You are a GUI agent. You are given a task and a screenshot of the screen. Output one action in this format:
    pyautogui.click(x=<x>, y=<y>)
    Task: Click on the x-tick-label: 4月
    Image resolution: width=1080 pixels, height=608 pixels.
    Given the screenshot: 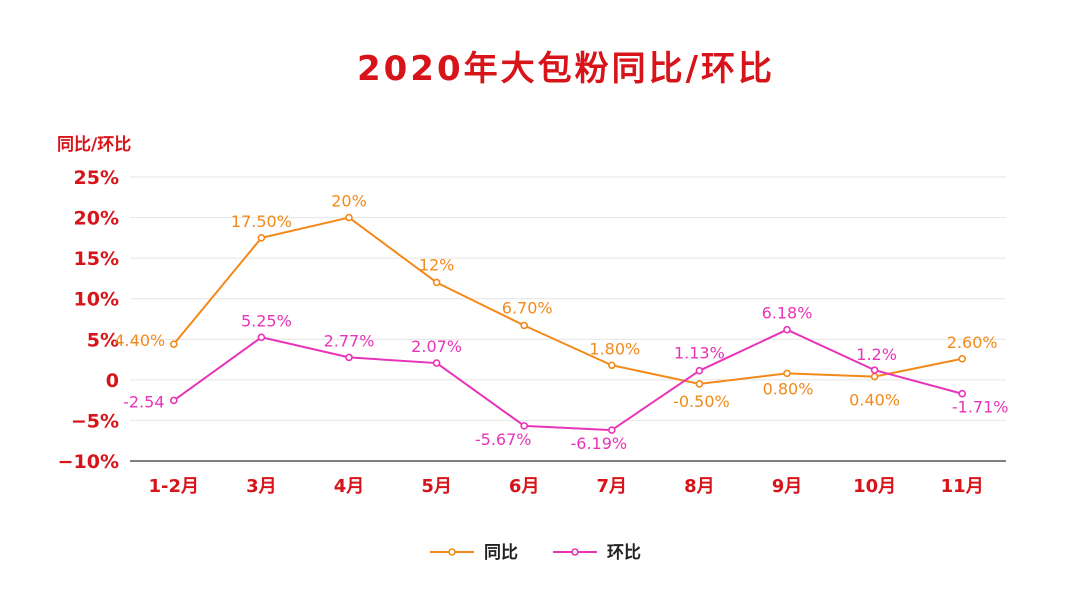 What is the action you would take?
    pyautogui.click(x=349, y=486)
    